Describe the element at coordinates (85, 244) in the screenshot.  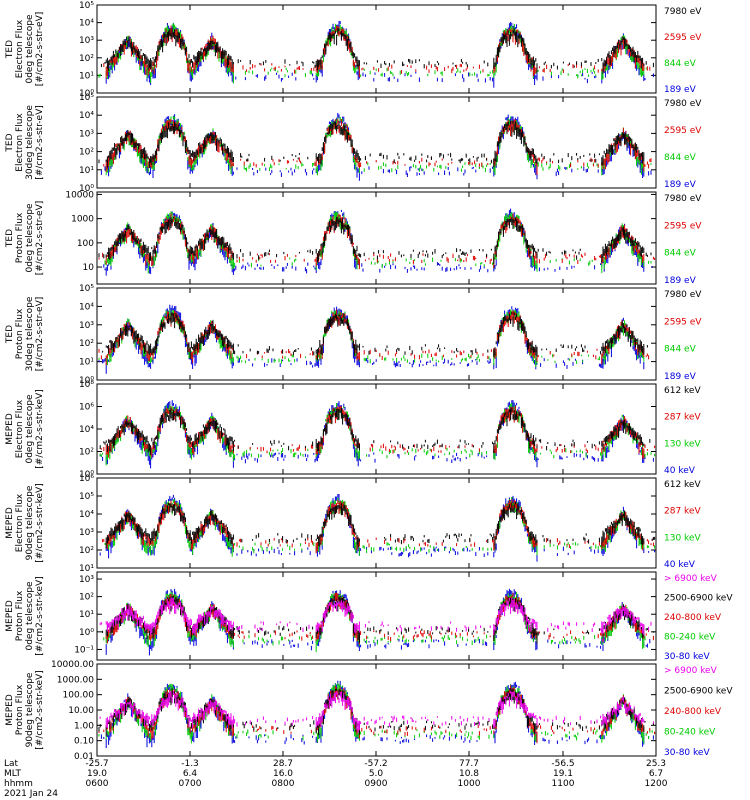
I see `y-tick-label: 100` at that location.